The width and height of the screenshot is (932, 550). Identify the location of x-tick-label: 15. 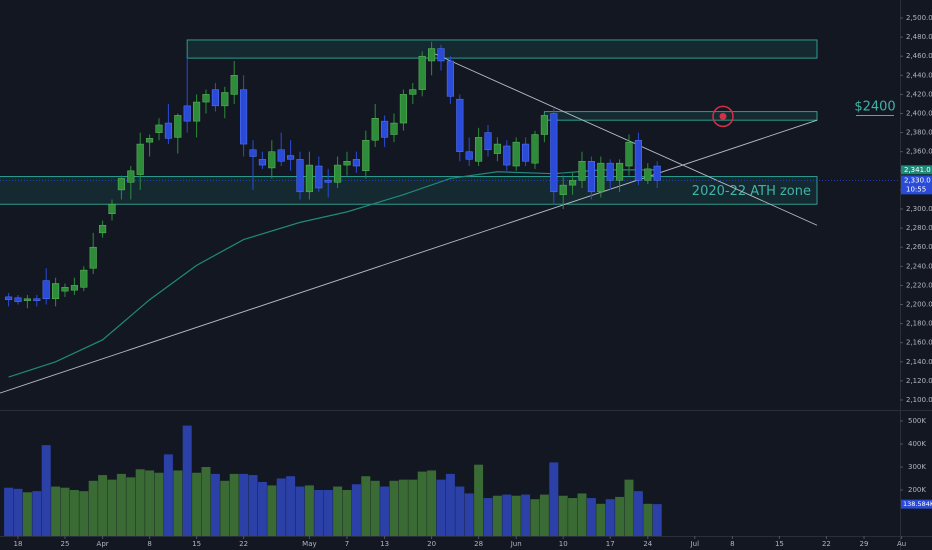
(779, 544).